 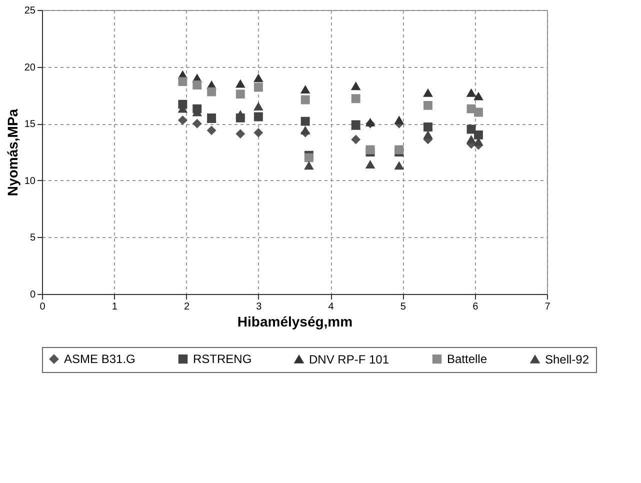 What do you see at coordinates (115, 307) in the screenshot?
I see `x-tick-label: 1` at bounding box center [115, 307].